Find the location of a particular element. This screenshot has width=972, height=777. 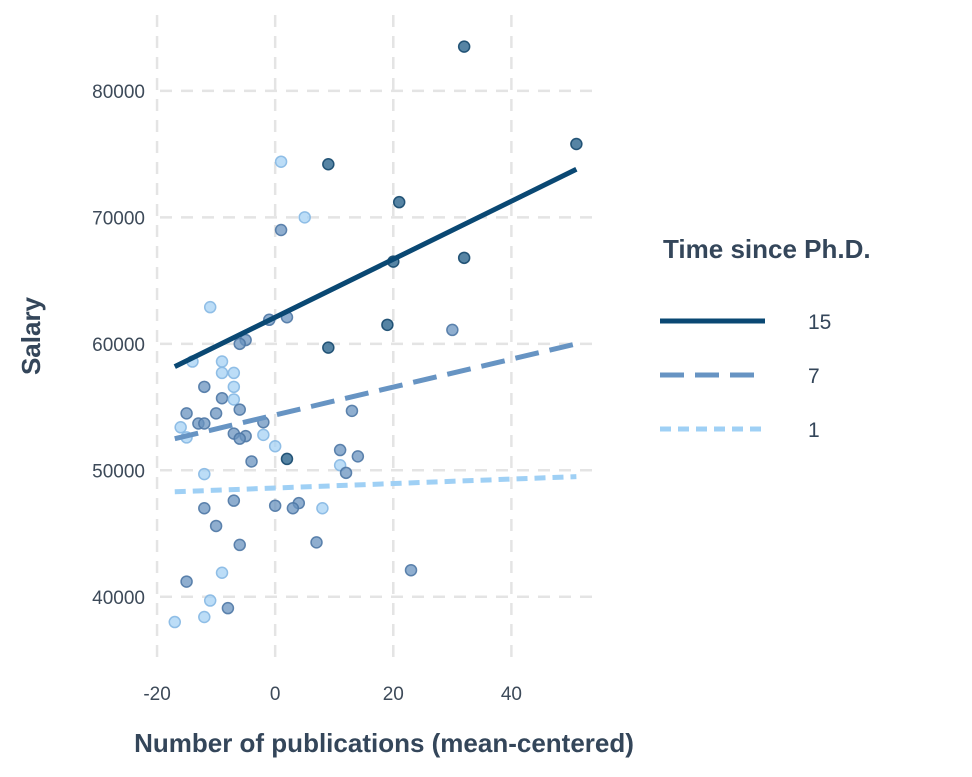

x-tick-label: -20 is located at coordinates (156, 694).